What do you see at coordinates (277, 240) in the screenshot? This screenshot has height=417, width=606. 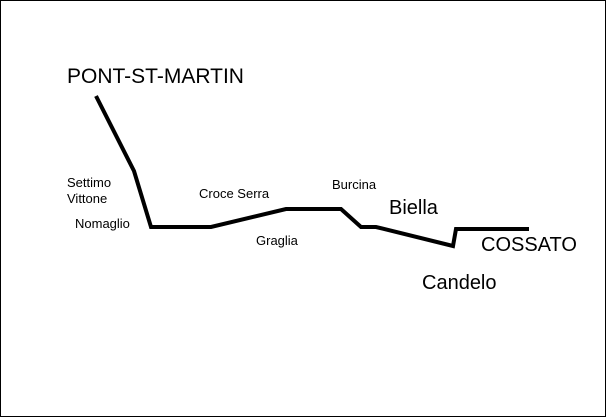 I see `place-label-graglia: Graglia` at bounding box center [277, 240].